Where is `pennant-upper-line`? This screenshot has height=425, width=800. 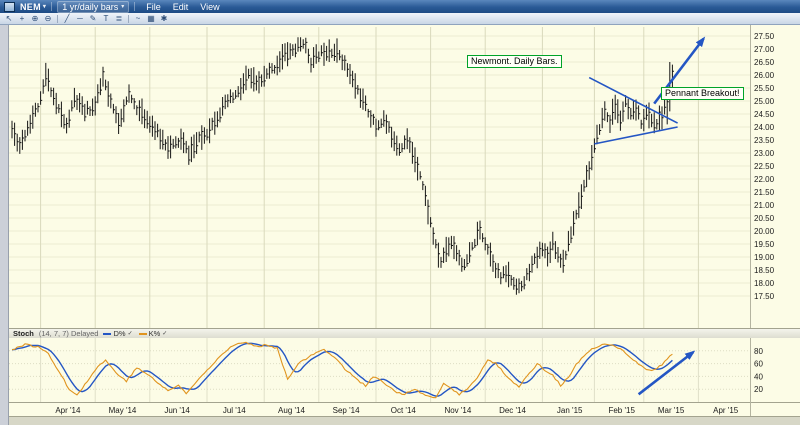 pennant-upper-line is located at coordinates (633, 100).